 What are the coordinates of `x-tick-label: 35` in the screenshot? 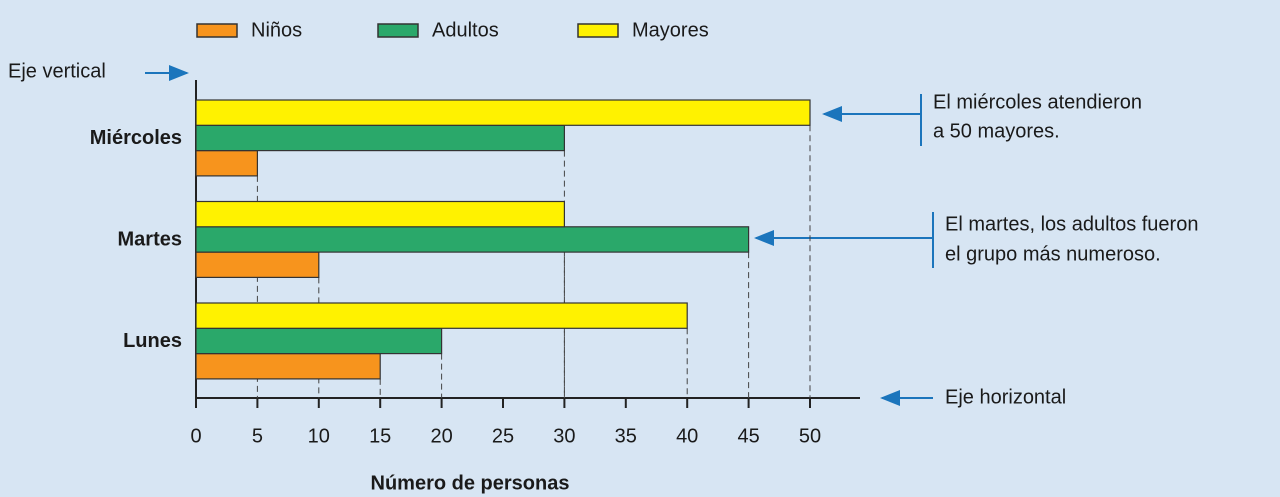 It's located at (626, 436).